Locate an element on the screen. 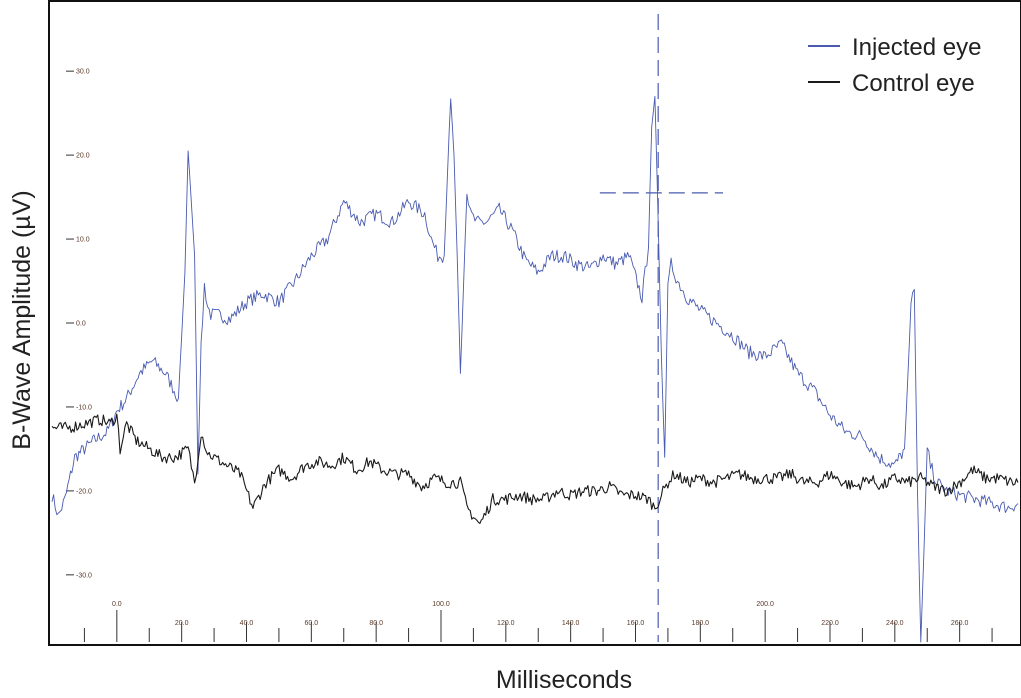  y-tick-label: -30.0 is located at coordinates (84, 575).